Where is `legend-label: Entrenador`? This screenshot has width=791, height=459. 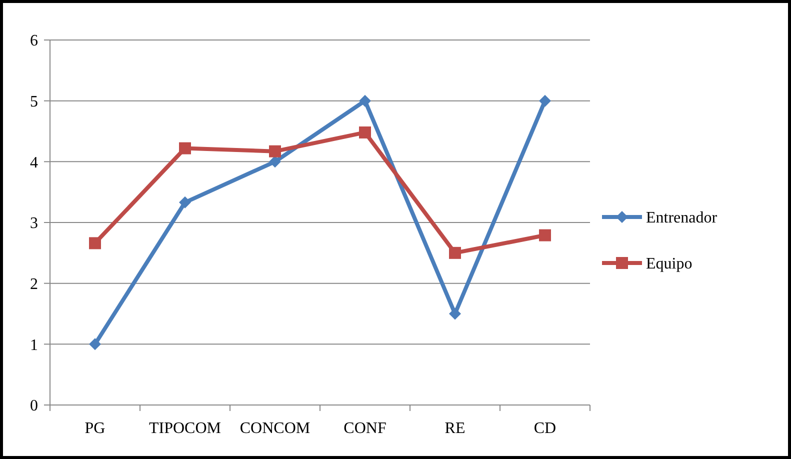
legend-label: Entrenador is located at coordinates (682, 218).